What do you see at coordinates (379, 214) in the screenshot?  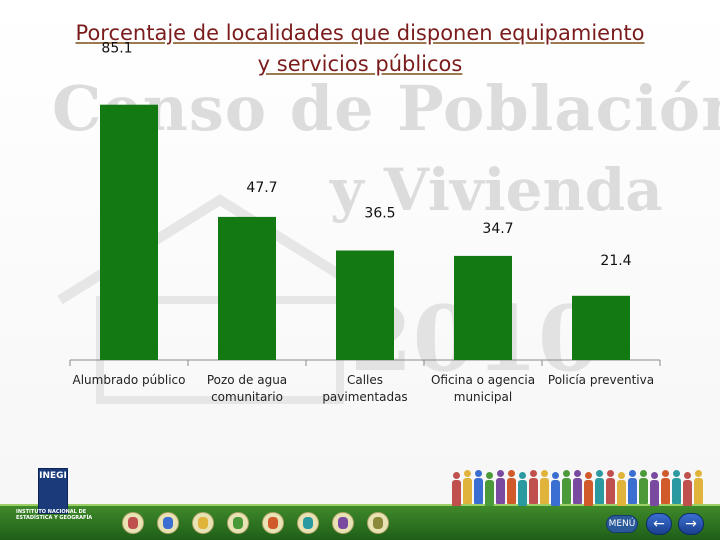 I see `value-label-3: 36.5` at bounding box center [379, 214].